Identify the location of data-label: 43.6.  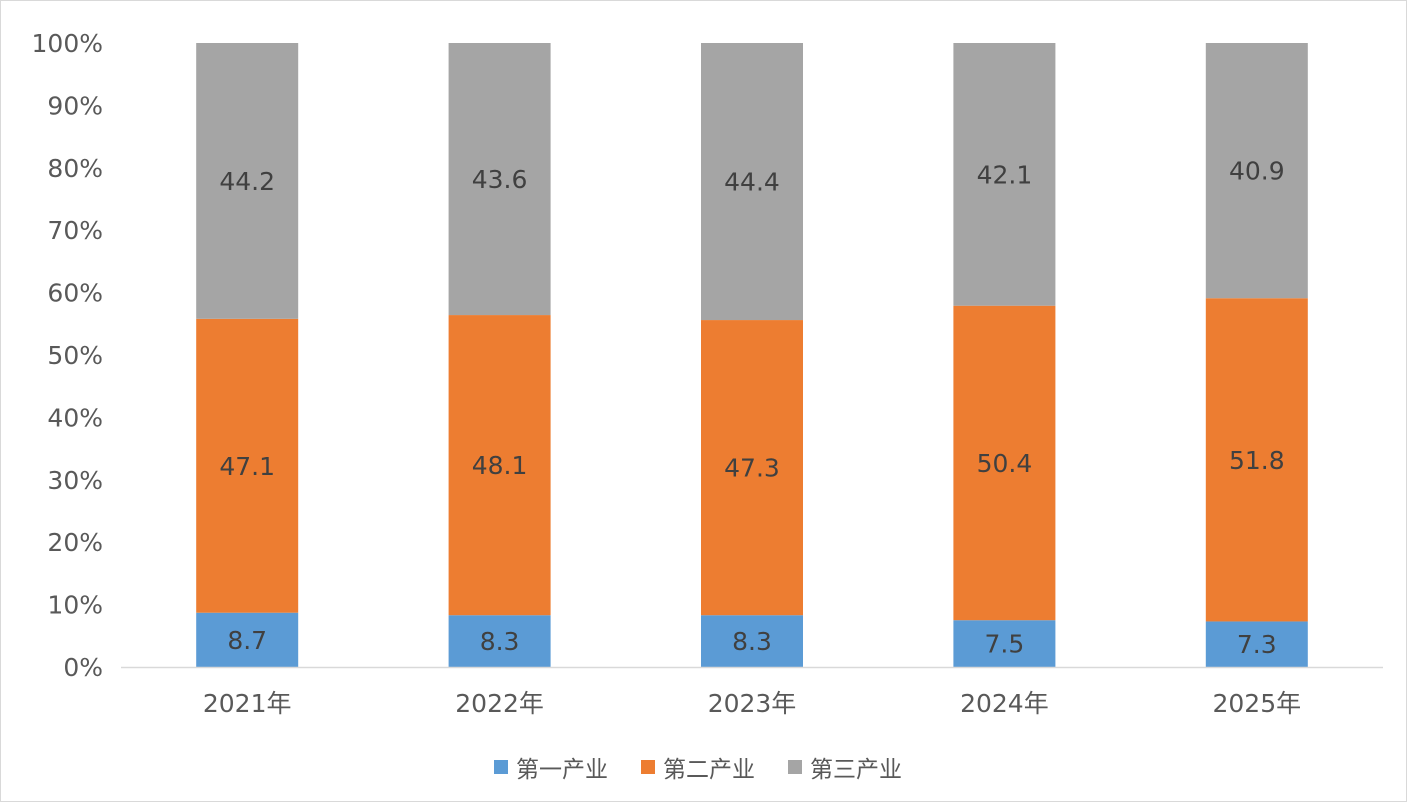
(500, 179).